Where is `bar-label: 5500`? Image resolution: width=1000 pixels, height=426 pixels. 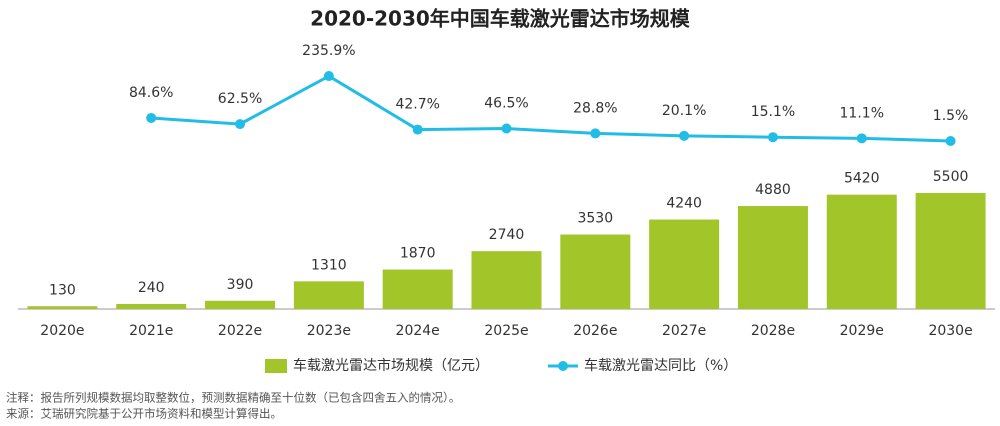
bar-label: 5500 is located at coordinates (951, 177).